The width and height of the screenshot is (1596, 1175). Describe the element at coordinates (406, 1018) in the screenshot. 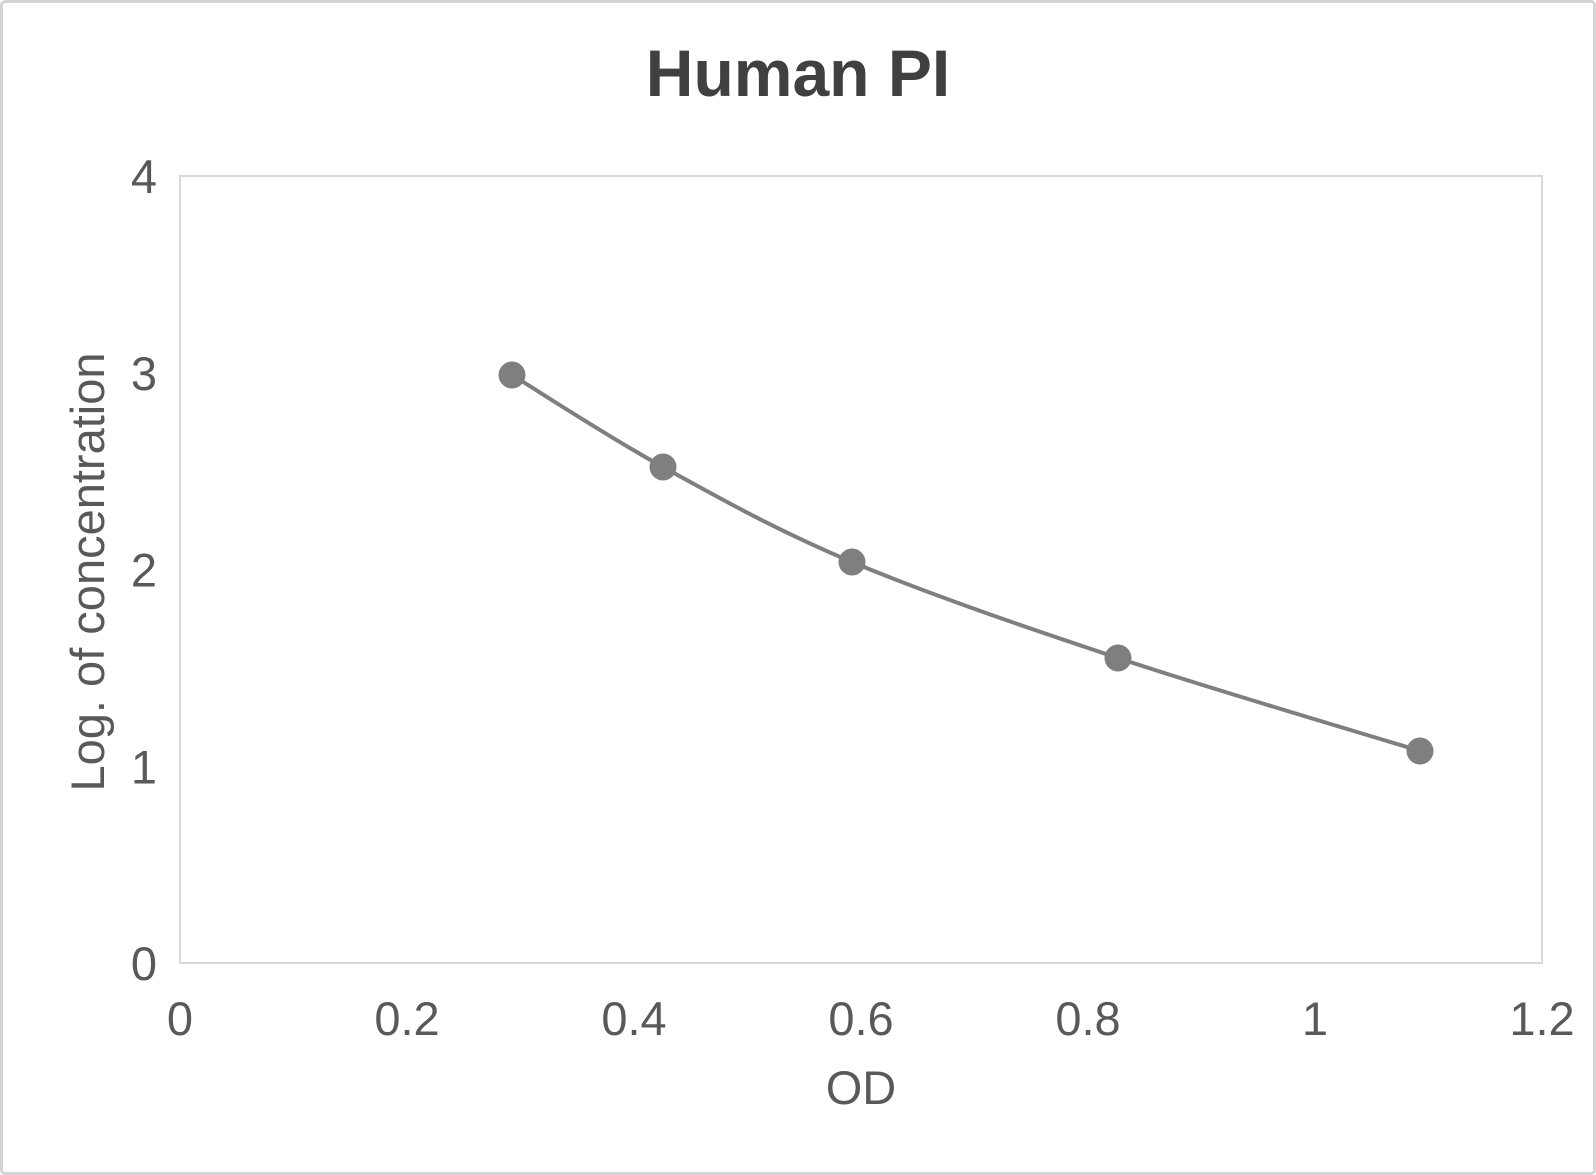

I see `svg-text: 0.2` at that location.